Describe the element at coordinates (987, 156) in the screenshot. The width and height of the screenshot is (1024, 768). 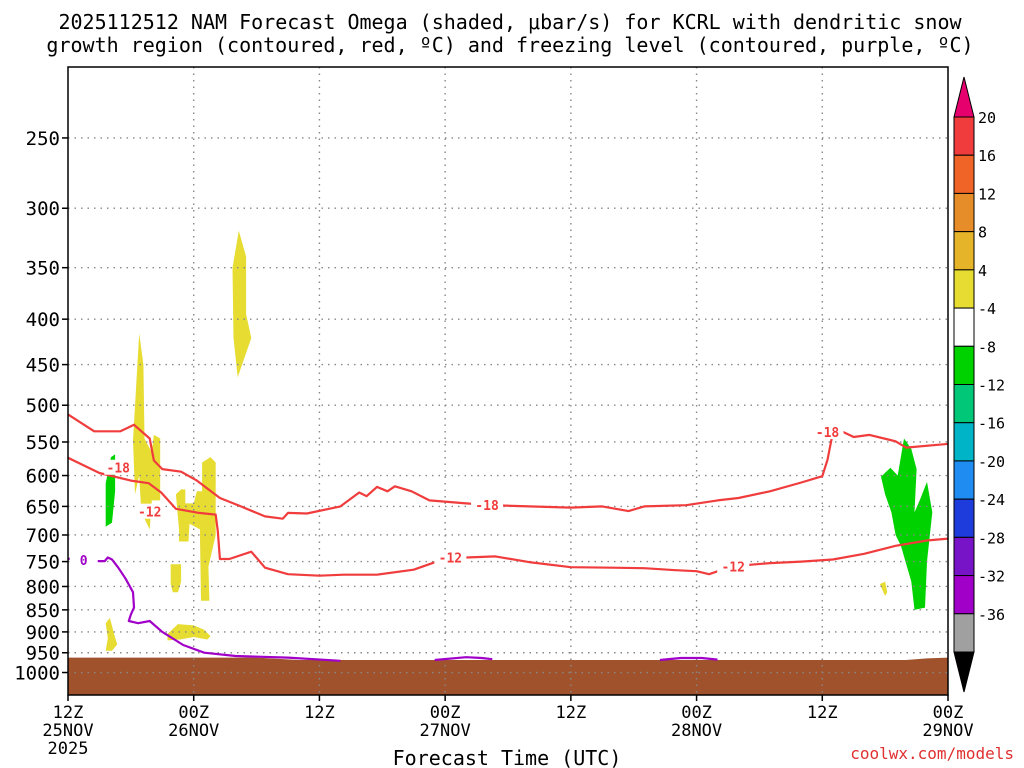
I see `colorbar-label-16: 16` at that location.